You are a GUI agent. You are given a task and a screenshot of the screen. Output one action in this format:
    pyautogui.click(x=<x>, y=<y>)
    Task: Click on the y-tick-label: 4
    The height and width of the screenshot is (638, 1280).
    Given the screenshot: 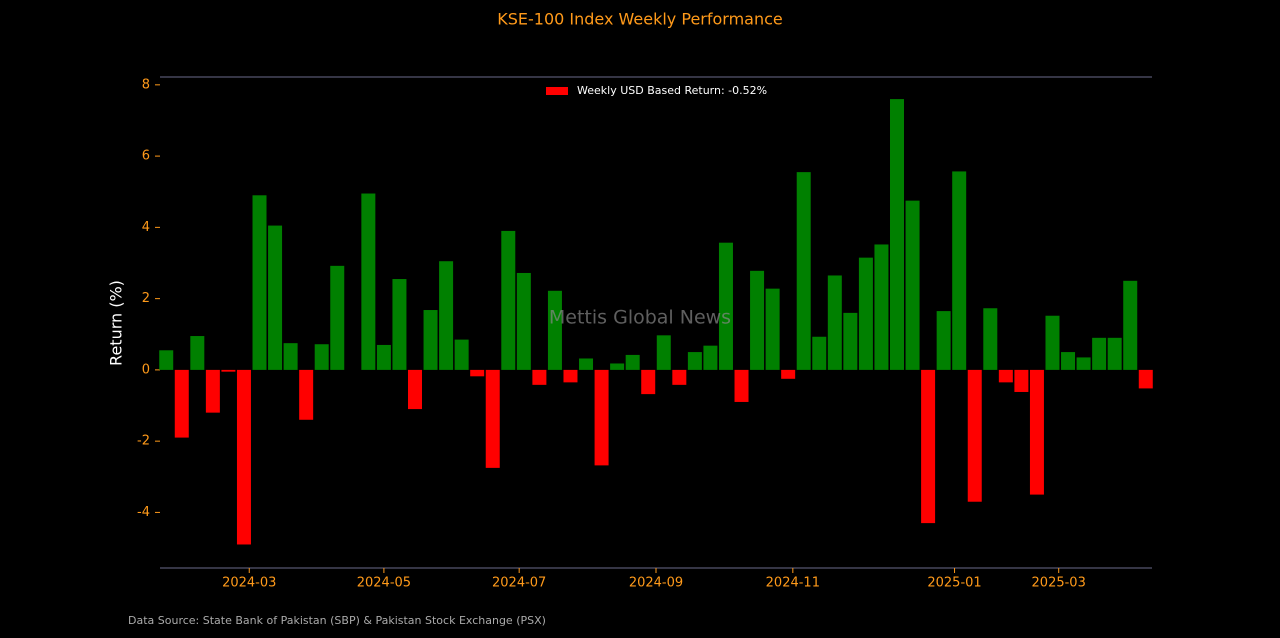 What is the action you would take?
    pyautogui.click(x=146, y=227)
    